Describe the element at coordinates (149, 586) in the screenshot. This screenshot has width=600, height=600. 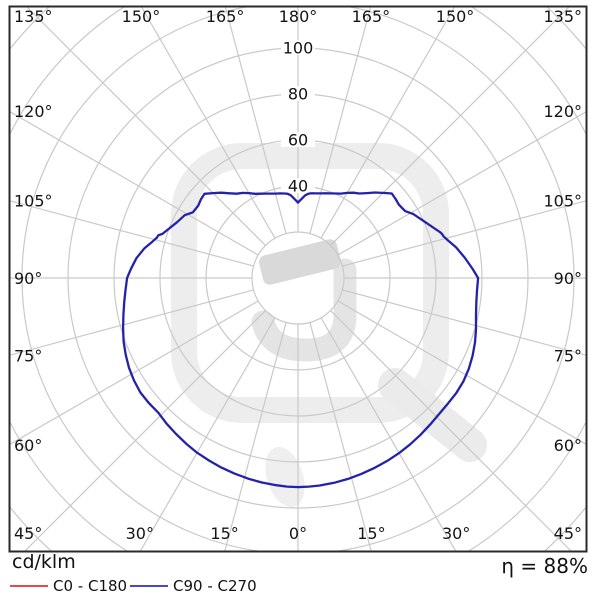
I see `legend-line-c90-c270` at that location.